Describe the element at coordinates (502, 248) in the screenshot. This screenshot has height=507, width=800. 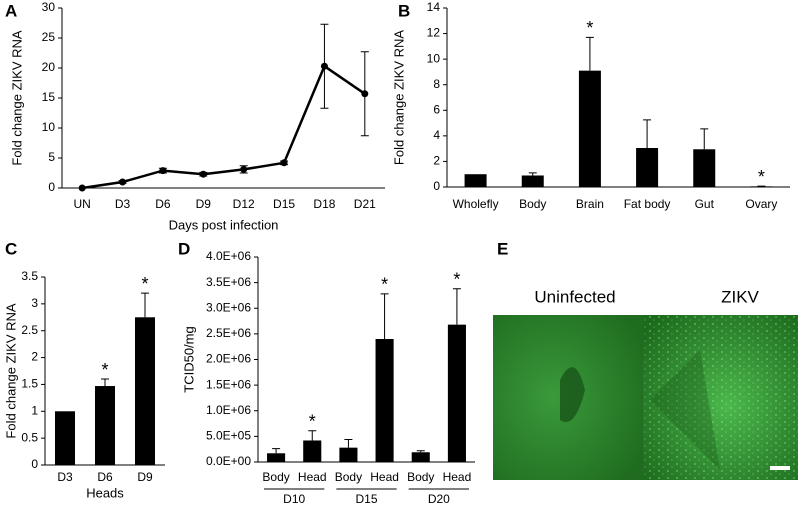
I see `panel-label: E` at that location.